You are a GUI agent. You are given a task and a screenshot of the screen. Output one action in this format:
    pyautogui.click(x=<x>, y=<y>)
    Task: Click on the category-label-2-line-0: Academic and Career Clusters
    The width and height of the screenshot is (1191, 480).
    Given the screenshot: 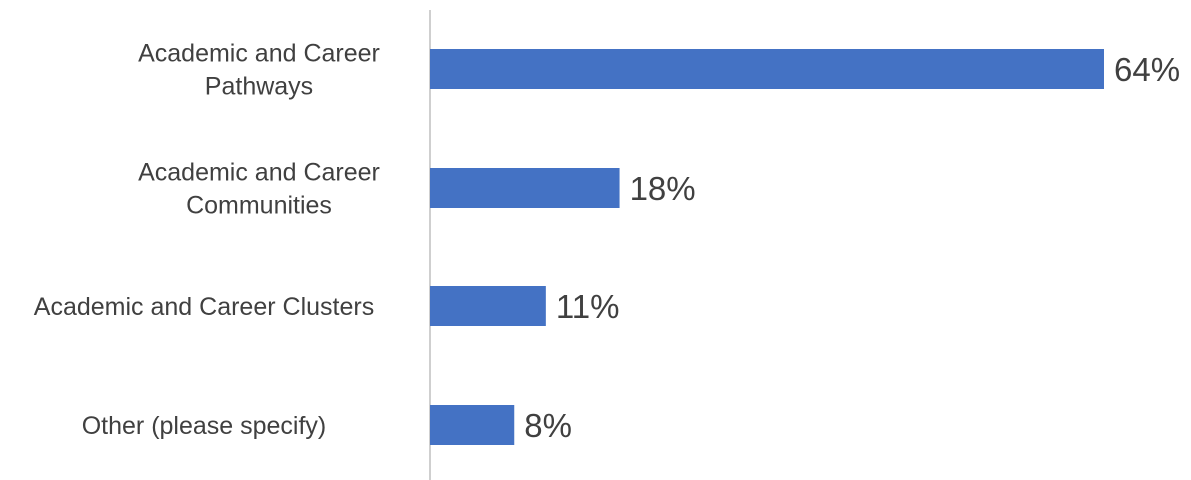 What is the action you would take?
    pyautogui.click(x=204, y=307)
    